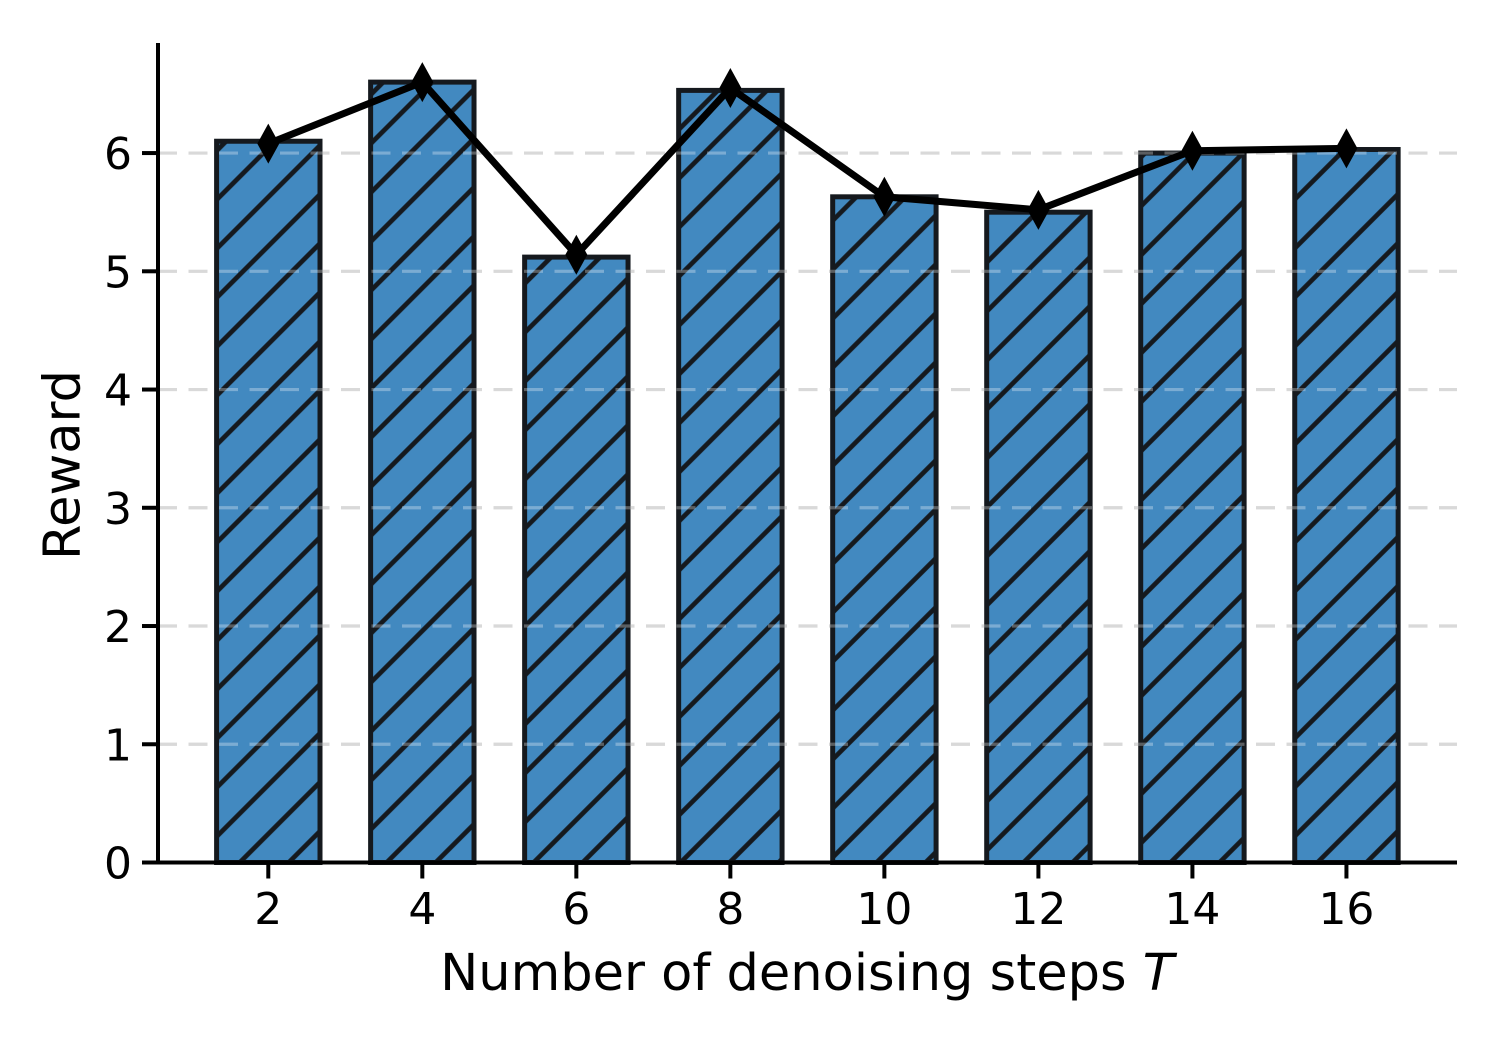  I want to click on y-axis-label: Reward, so click(63, 465).